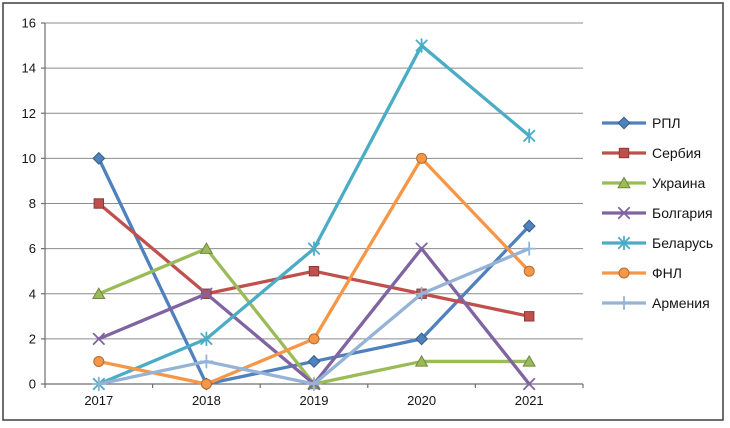 The height and width of the screenshot is (428, 730). Describe the element at coordinates (98, 400) in the screenshot. I see `x-axis-label: 2017` at that location.